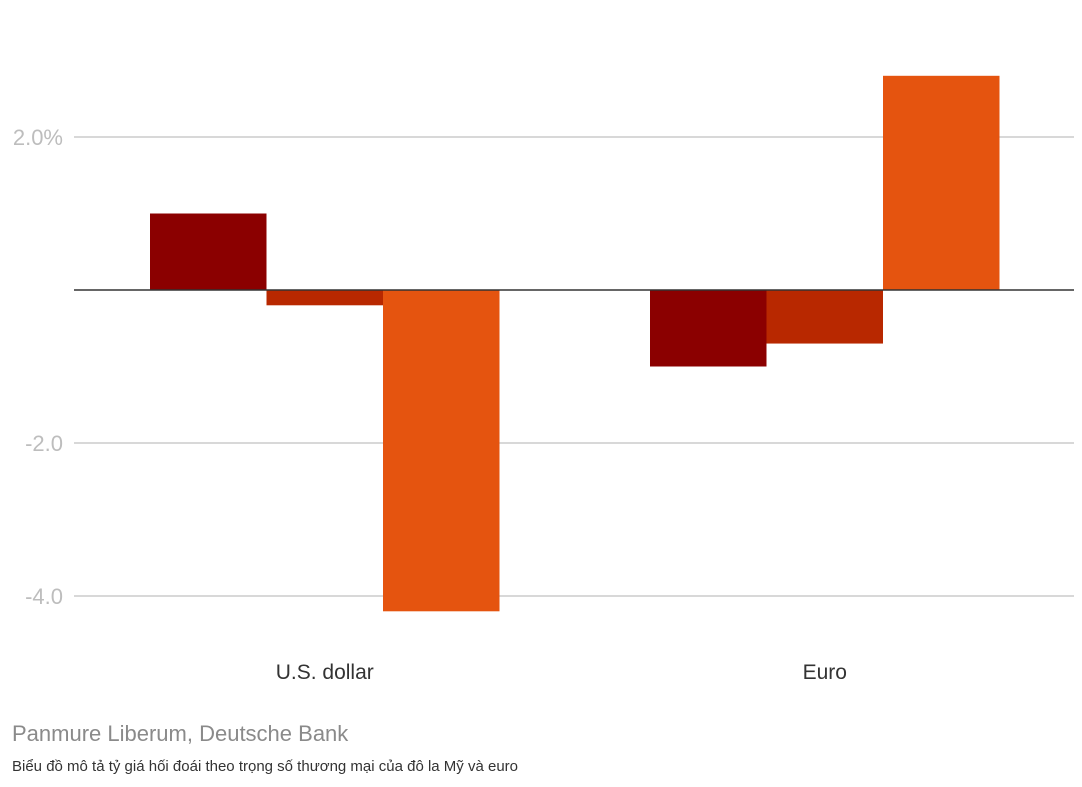 This screenshot has width=1082, height=787. Describe the element at coordinates (44, 443) in the screenshot. I see `y-tick-label-1: -2.0` at that location.